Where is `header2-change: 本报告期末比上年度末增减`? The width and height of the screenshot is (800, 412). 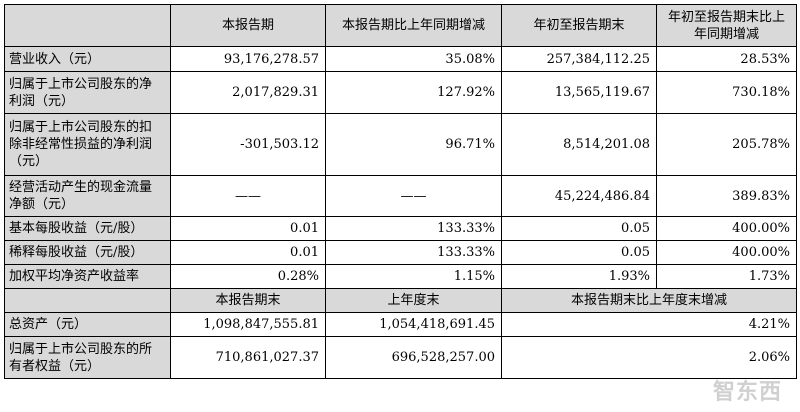 header2-change: 本报告期末比上年度末增减 is located at coordinates (649, 300).